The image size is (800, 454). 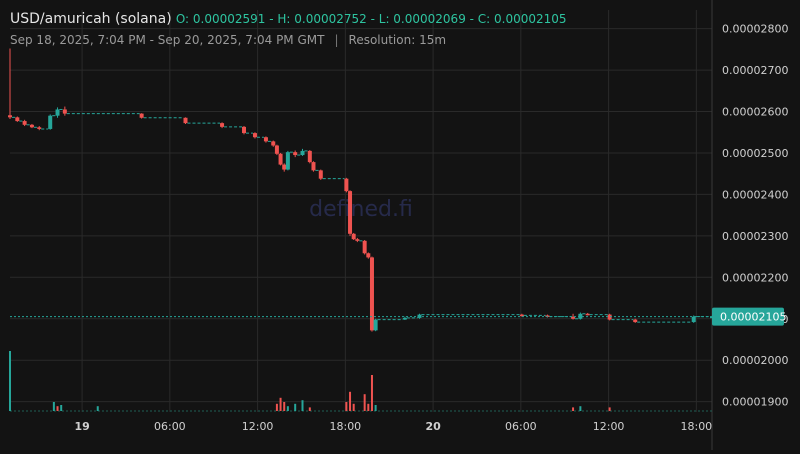 I want to click on resolution-label: Resolution: 15m, so click(x=397, y=40).